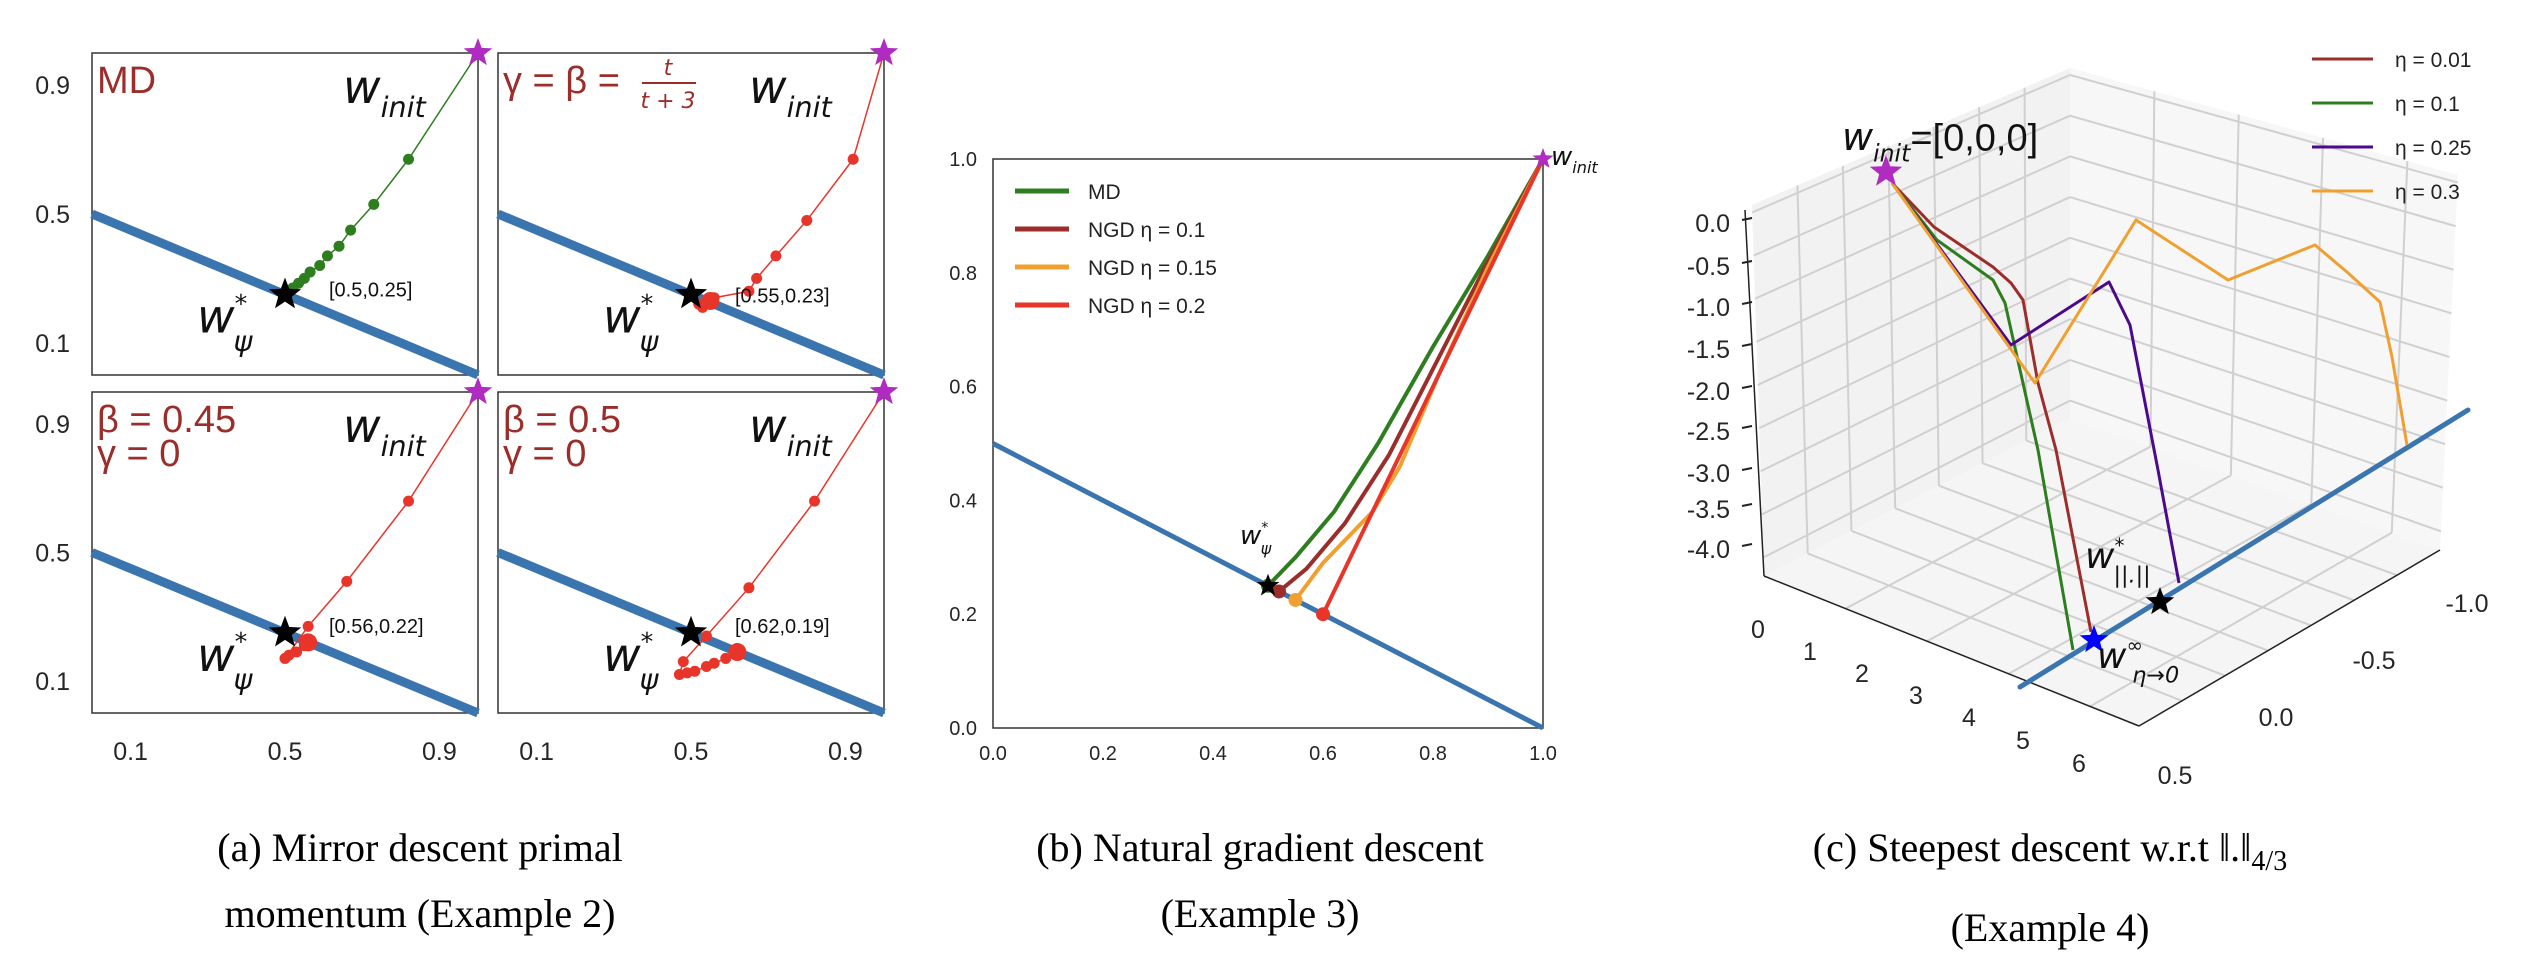  I want to click on x-tick-label: 4, so click(1969, 718).